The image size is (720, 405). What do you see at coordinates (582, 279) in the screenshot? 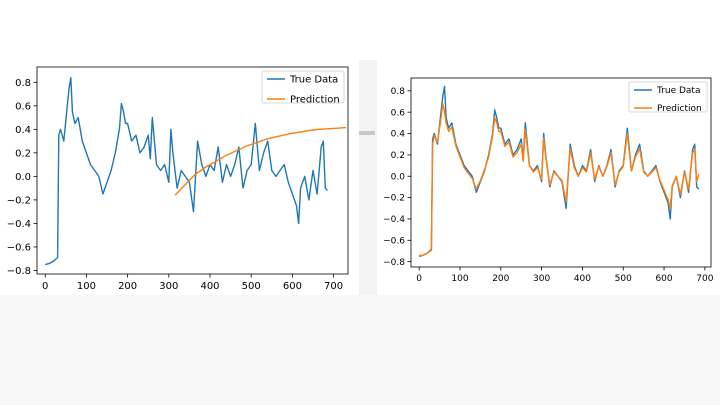
I see `right-x-tick-label: 400` at bounding box center [582, 279].